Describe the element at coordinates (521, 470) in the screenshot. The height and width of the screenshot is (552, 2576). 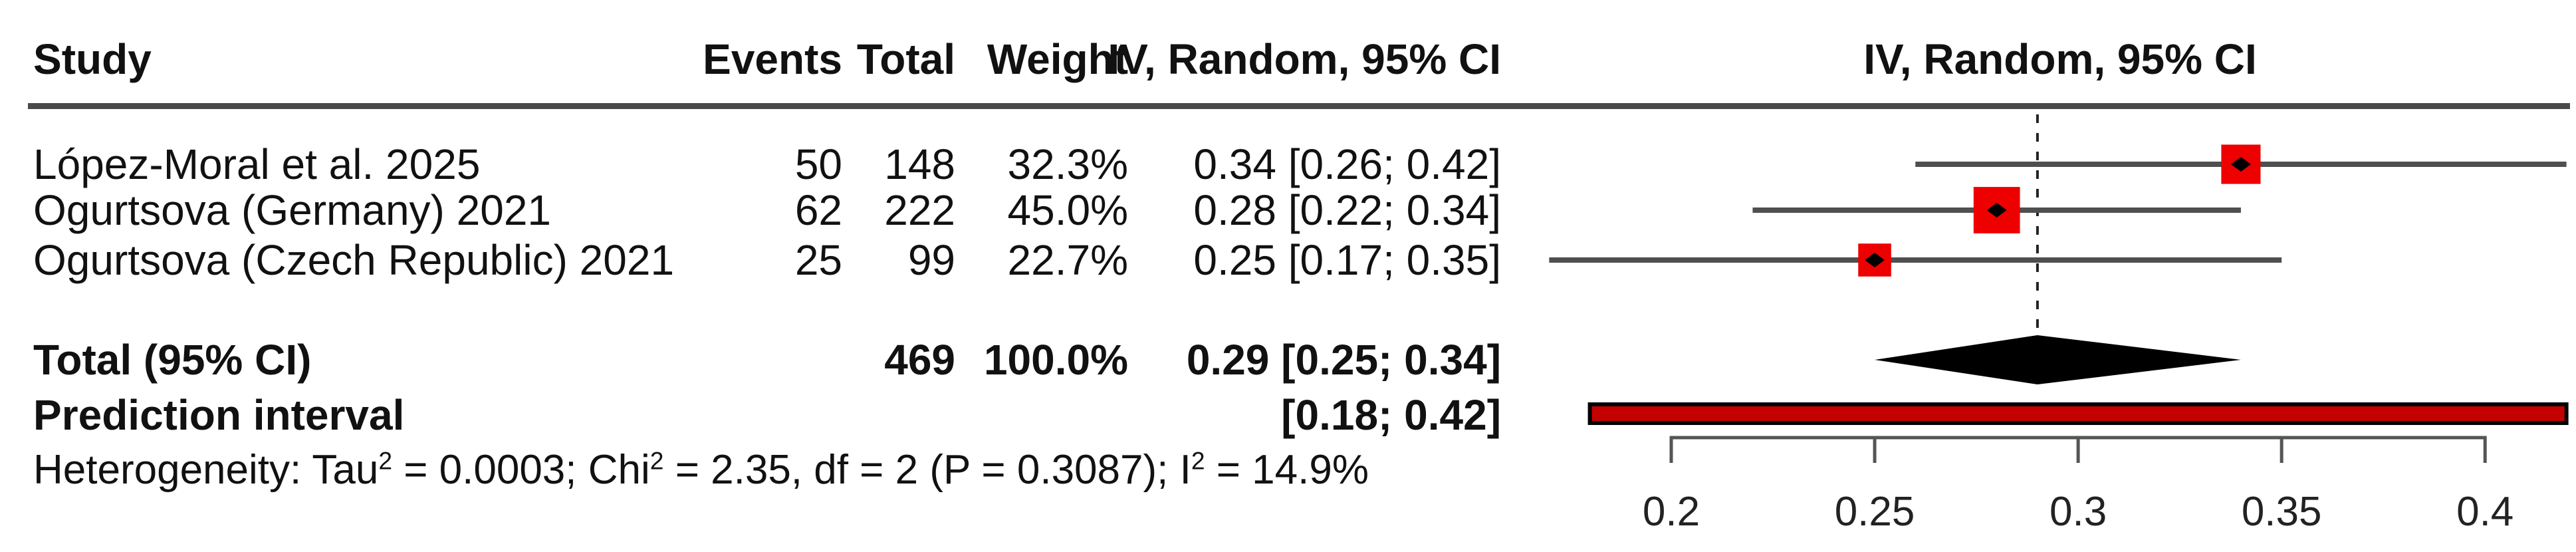
I see `heterogeneity-text: = 0.0003; Chi` at that location.